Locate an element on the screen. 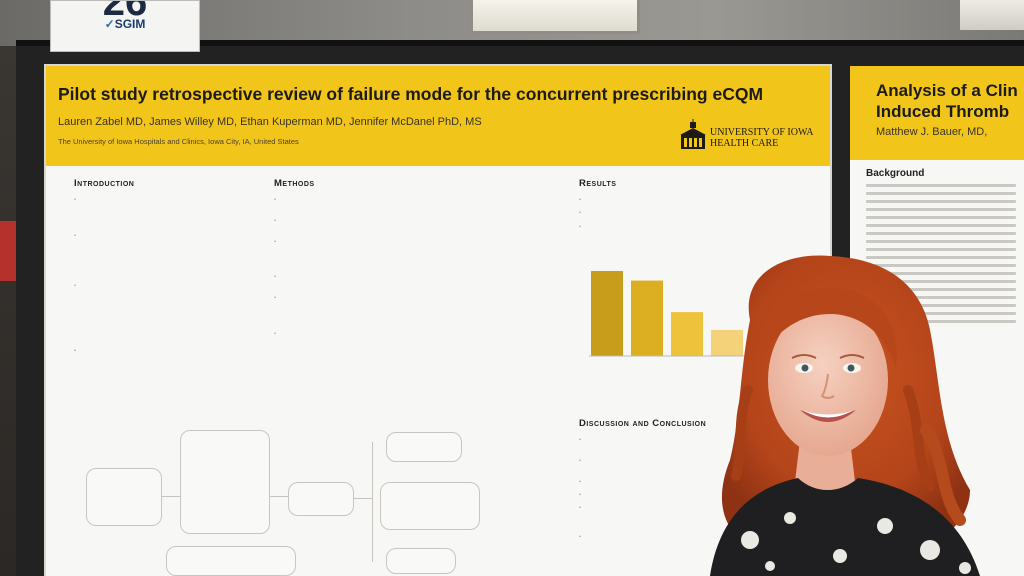  sign-org-label: SGIM is located at coordinates (130, 24).